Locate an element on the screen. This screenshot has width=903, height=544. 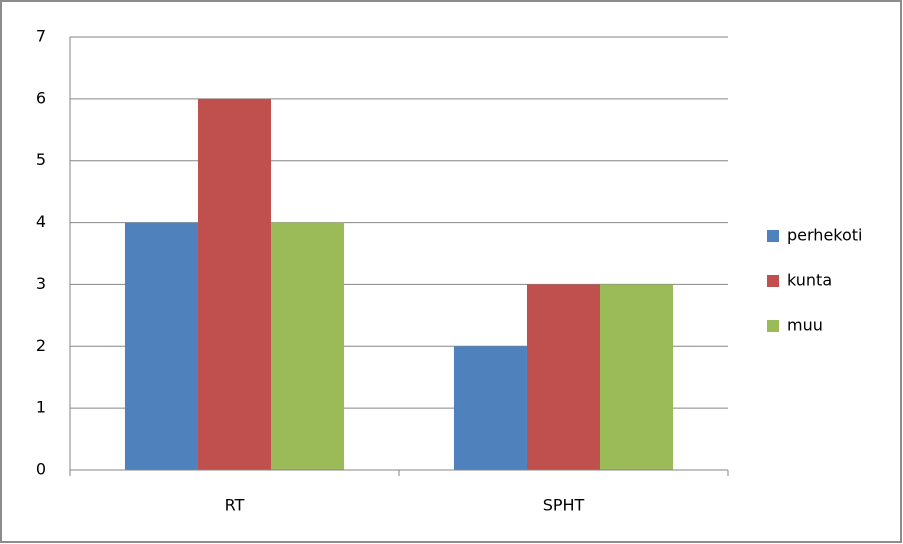
y-tick-label: 4 is located at coordinates (41, 221).